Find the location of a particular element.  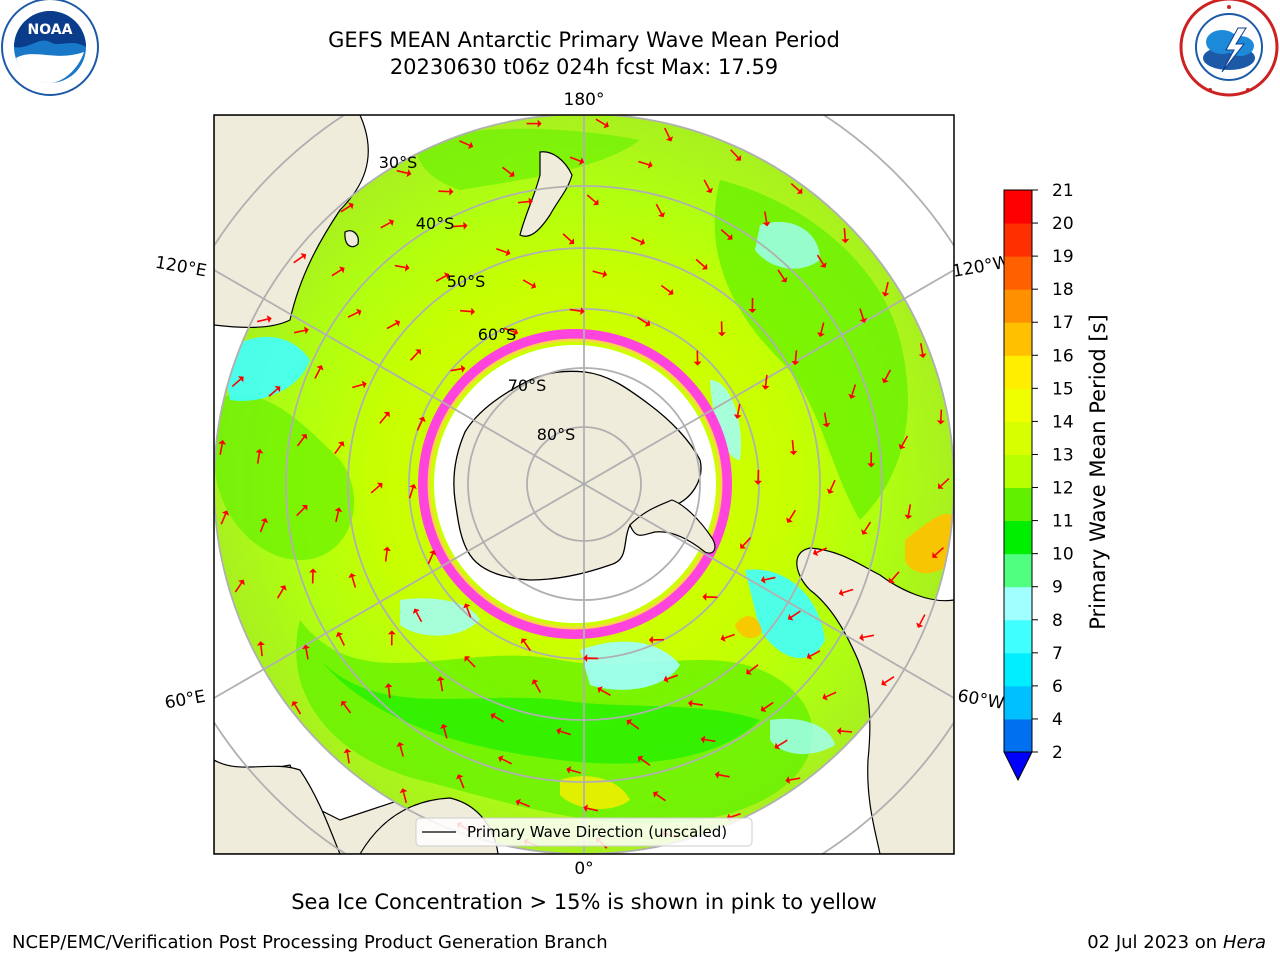

colorbar-tick-label: 10 is located at coordinates (1063, 555).